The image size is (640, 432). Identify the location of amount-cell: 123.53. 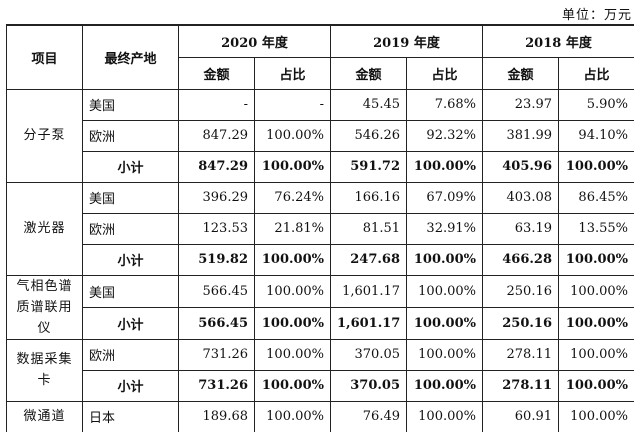
(216, 228).